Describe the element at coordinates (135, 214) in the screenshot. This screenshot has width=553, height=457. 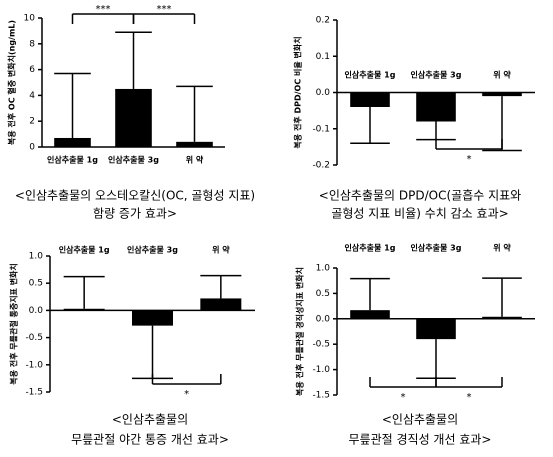
I see `caption: 함량 증가 효과>` at that location.